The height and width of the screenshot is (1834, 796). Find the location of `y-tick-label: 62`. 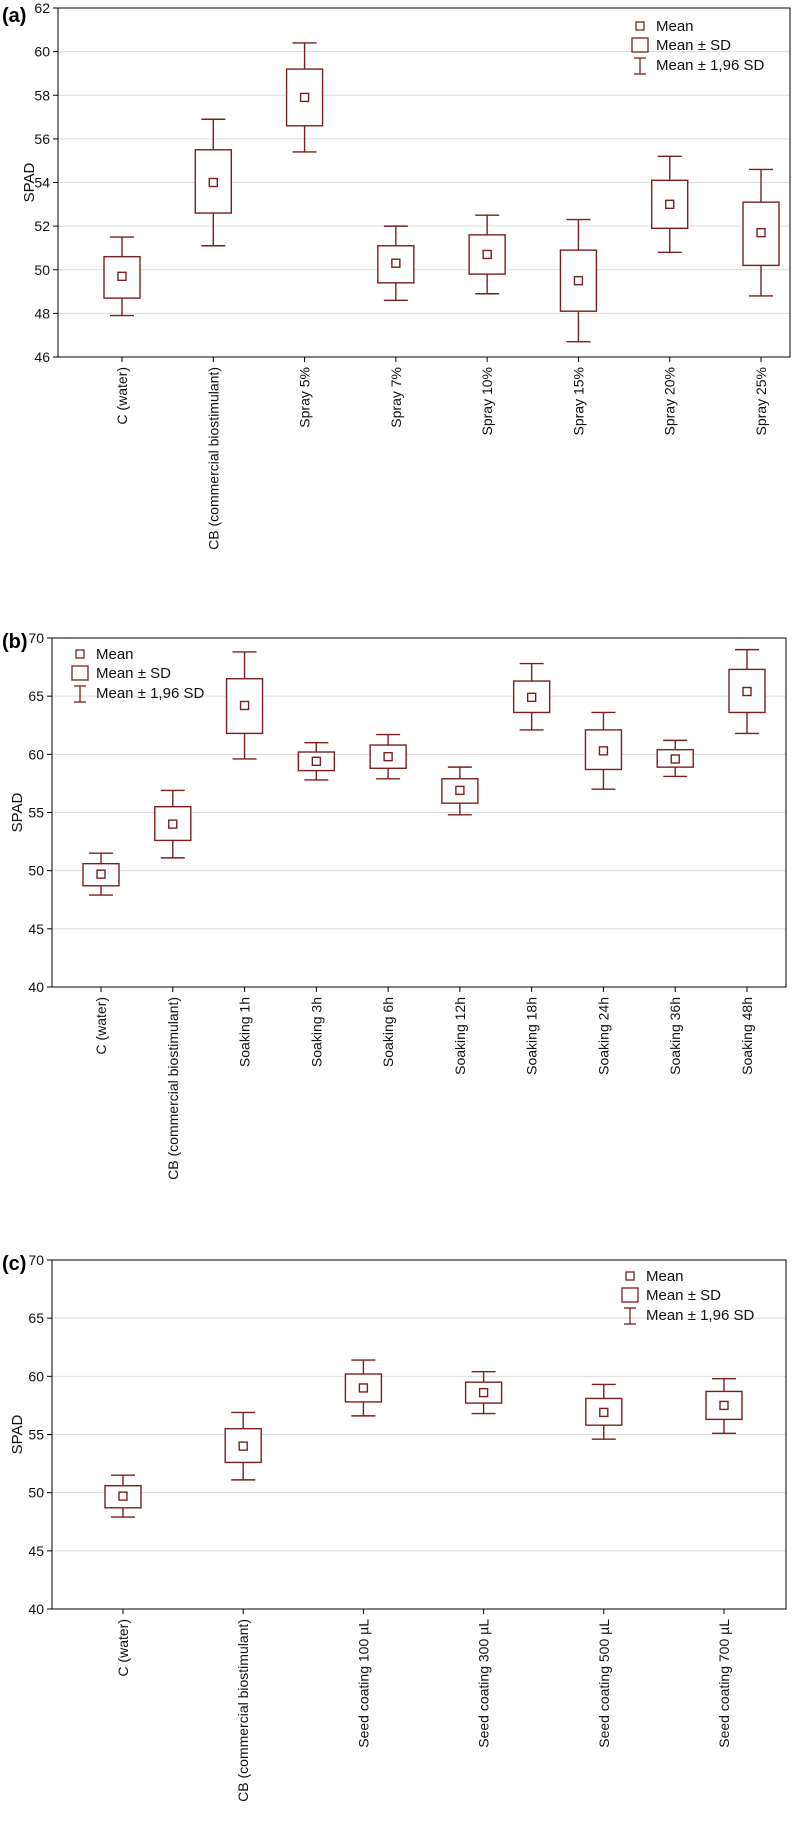

y-tick-label: 62 is located at coordinates (42, 8).